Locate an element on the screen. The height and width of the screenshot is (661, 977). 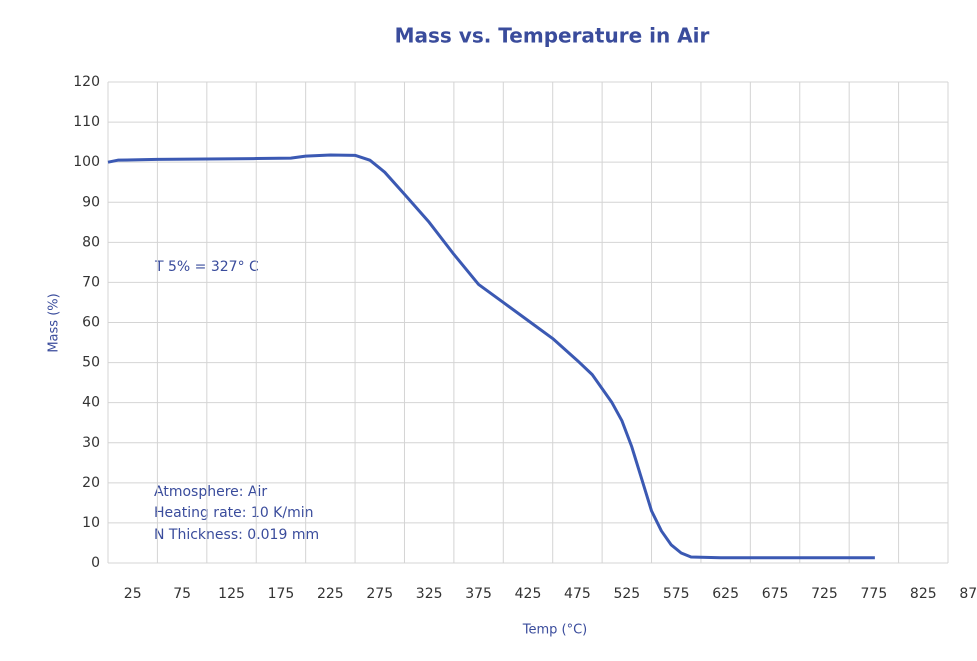
x-tick-label: 775 is located at coordinates (874, 594).